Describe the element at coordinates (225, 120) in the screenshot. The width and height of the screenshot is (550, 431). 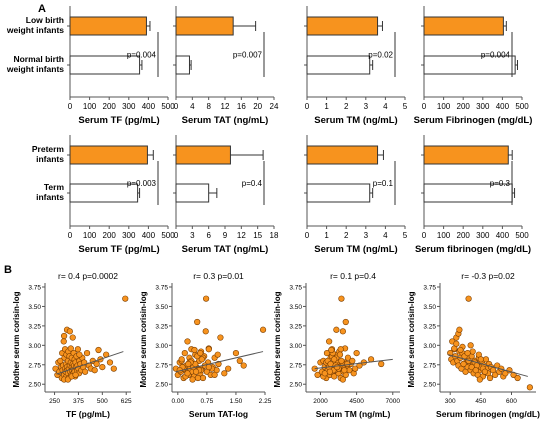
I see `x-axis-label: Serum TAT (ng/mL)` at that location.